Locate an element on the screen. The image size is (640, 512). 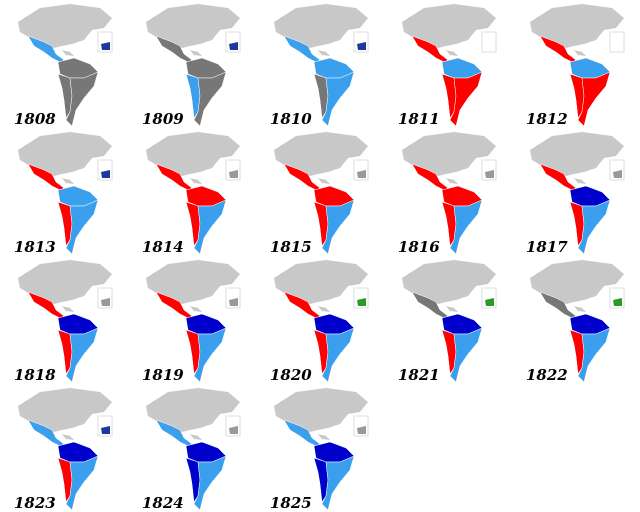
map-panel: 1810 is located at coordinates (319, 66).